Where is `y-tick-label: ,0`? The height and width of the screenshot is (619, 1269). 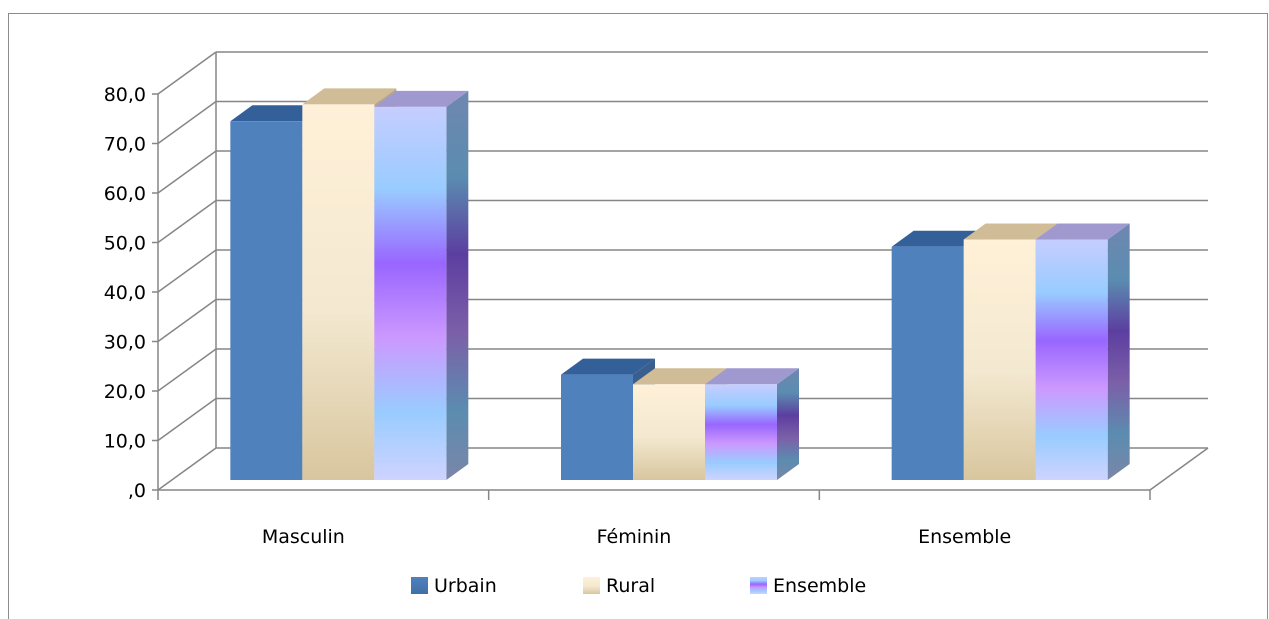
y-tick-label: ,0 is located at coordinates (137, 491).